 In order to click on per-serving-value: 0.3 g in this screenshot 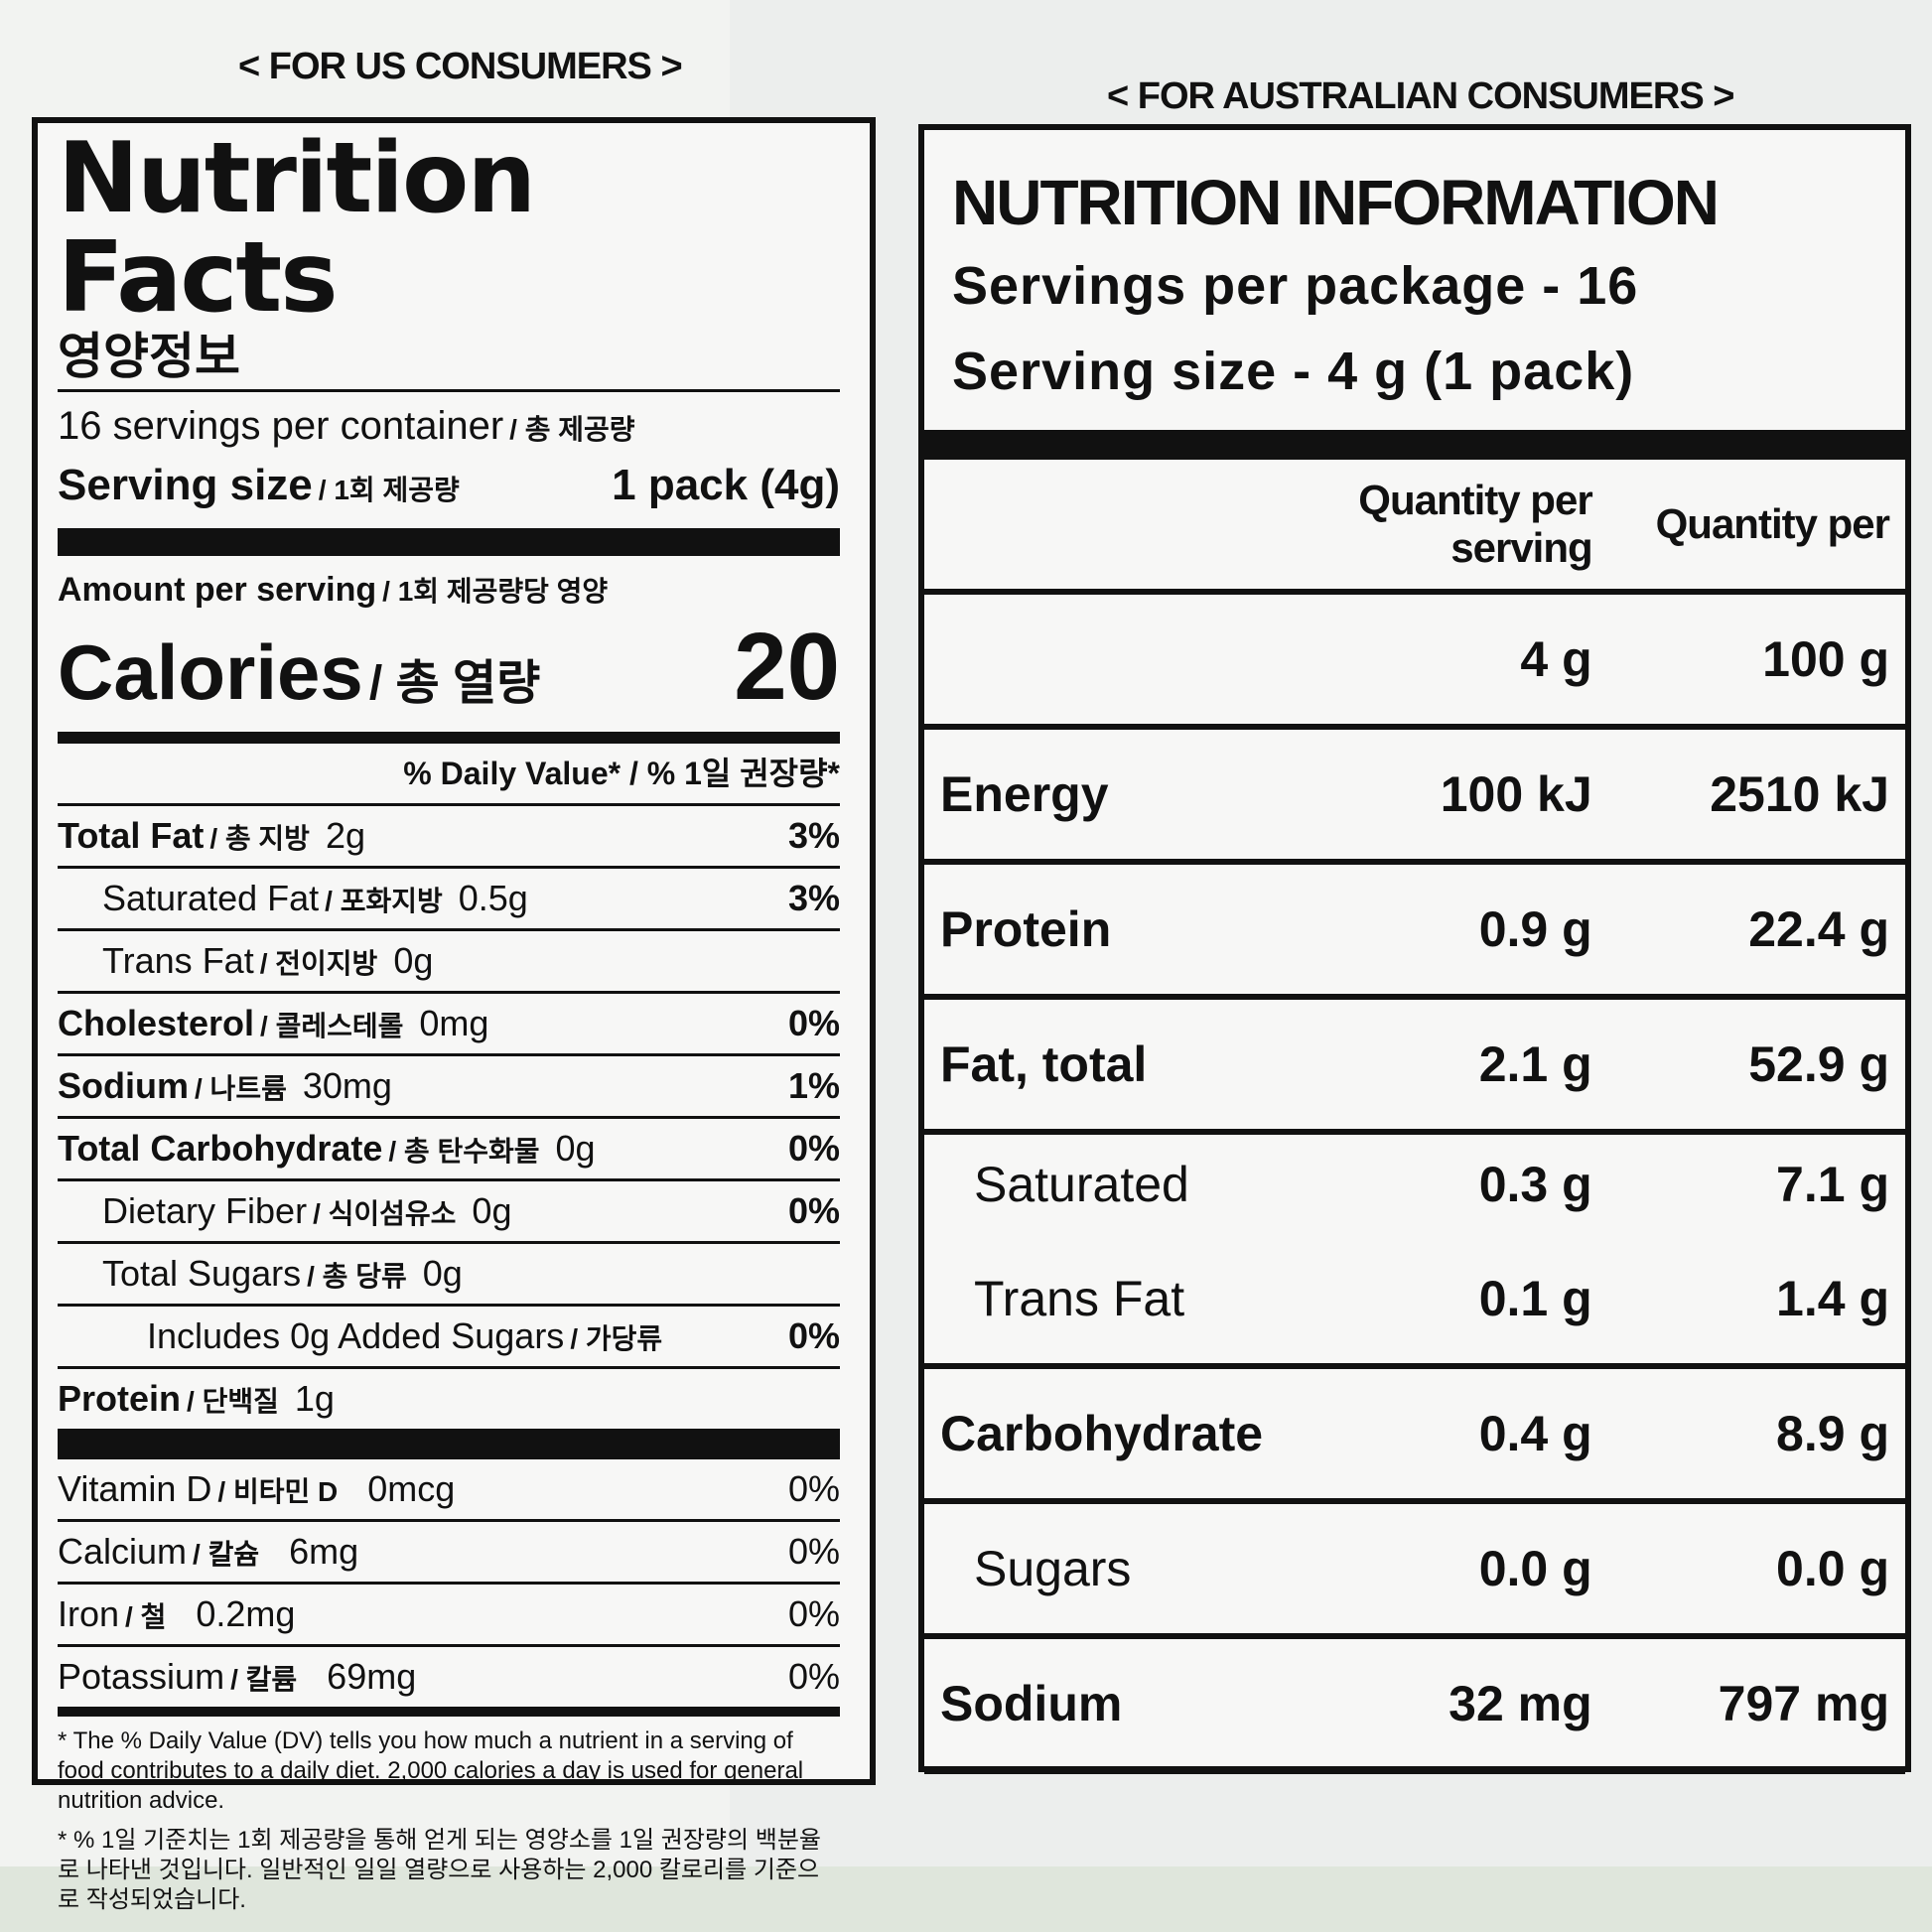, I will do `click(1535, 1185)`.